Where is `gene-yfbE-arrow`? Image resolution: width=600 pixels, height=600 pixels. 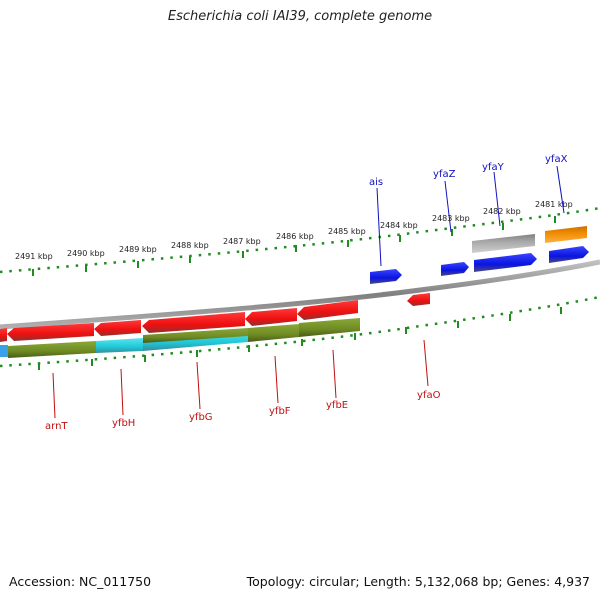
gene-yfbE-arrow is located at coordinates (327, 310).